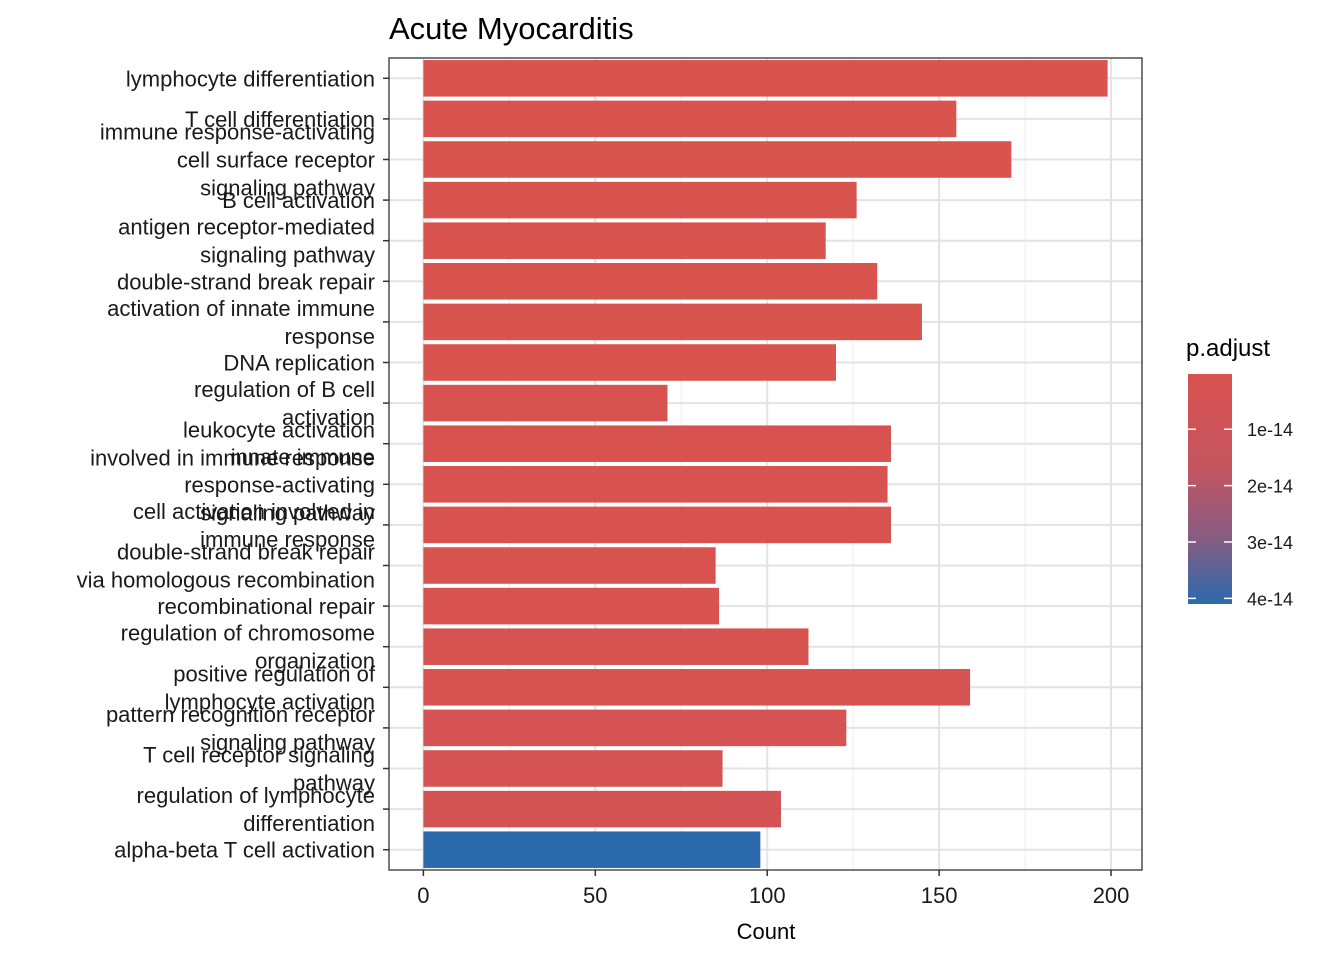 The width and height of the screenshot is (1344, 960). Describe the element at coordinates (1210, 489) in the screenshot. I see `legend-colorbar` at that location.